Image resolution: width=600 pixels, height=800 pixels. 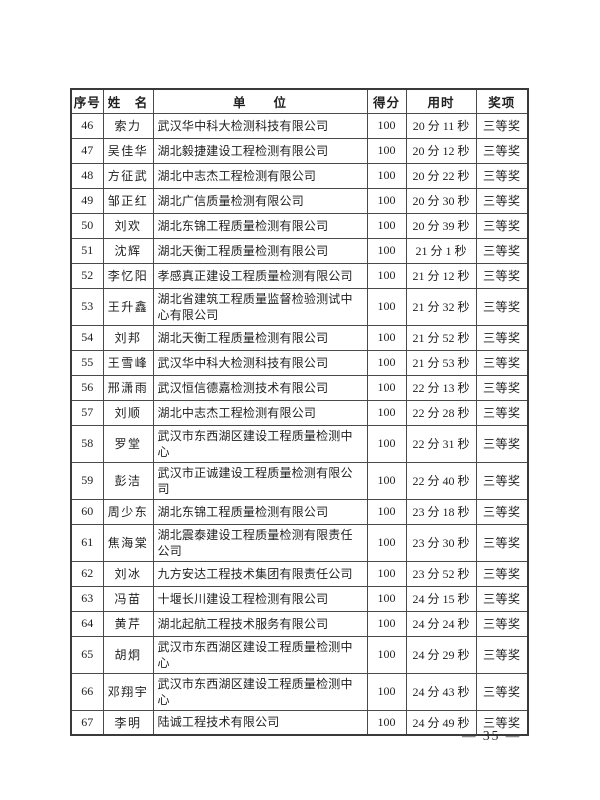 What do you see at coordinates (260, 362) in the screenshot?
I see `cell-unit: 武汉华中科大检测科技有限公司` at bounding box center [260, 362].